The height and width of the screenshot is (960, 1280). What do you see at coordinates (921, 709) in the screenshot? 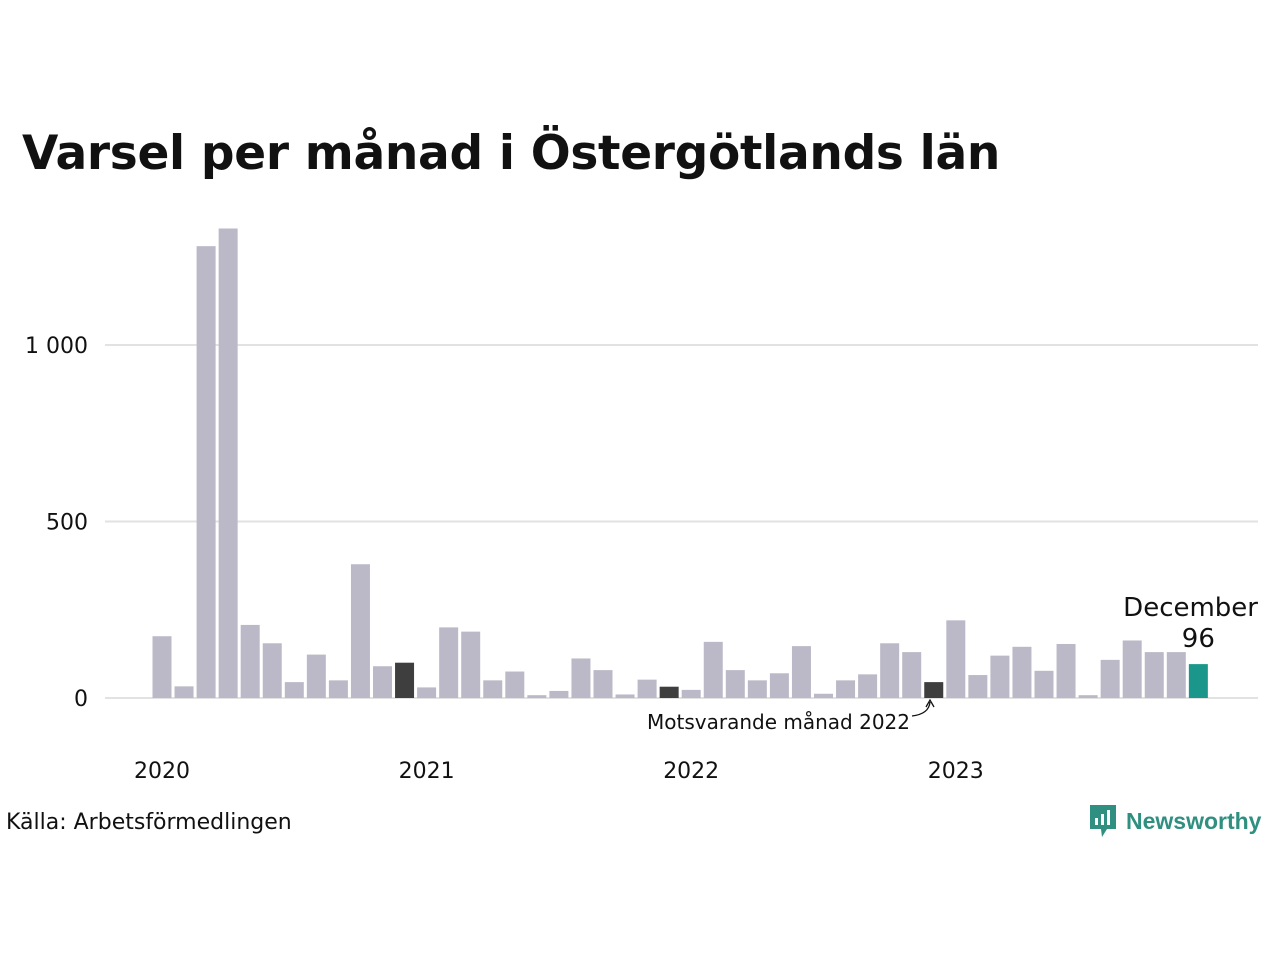
I see `annotation-arrow` at bounding box center [921, 709].